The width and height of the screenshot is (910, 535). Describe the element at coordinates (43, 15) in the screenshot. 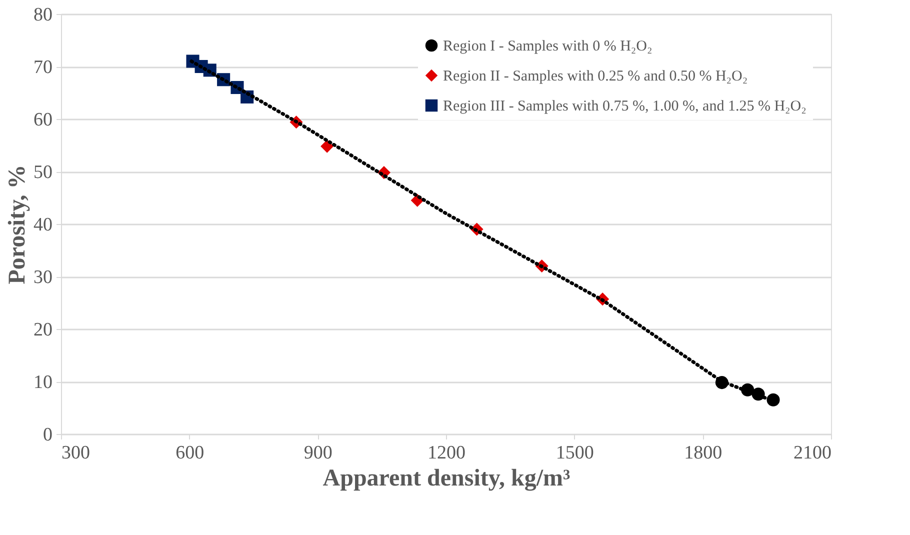

I see `y-tick-label: 80` at that location.